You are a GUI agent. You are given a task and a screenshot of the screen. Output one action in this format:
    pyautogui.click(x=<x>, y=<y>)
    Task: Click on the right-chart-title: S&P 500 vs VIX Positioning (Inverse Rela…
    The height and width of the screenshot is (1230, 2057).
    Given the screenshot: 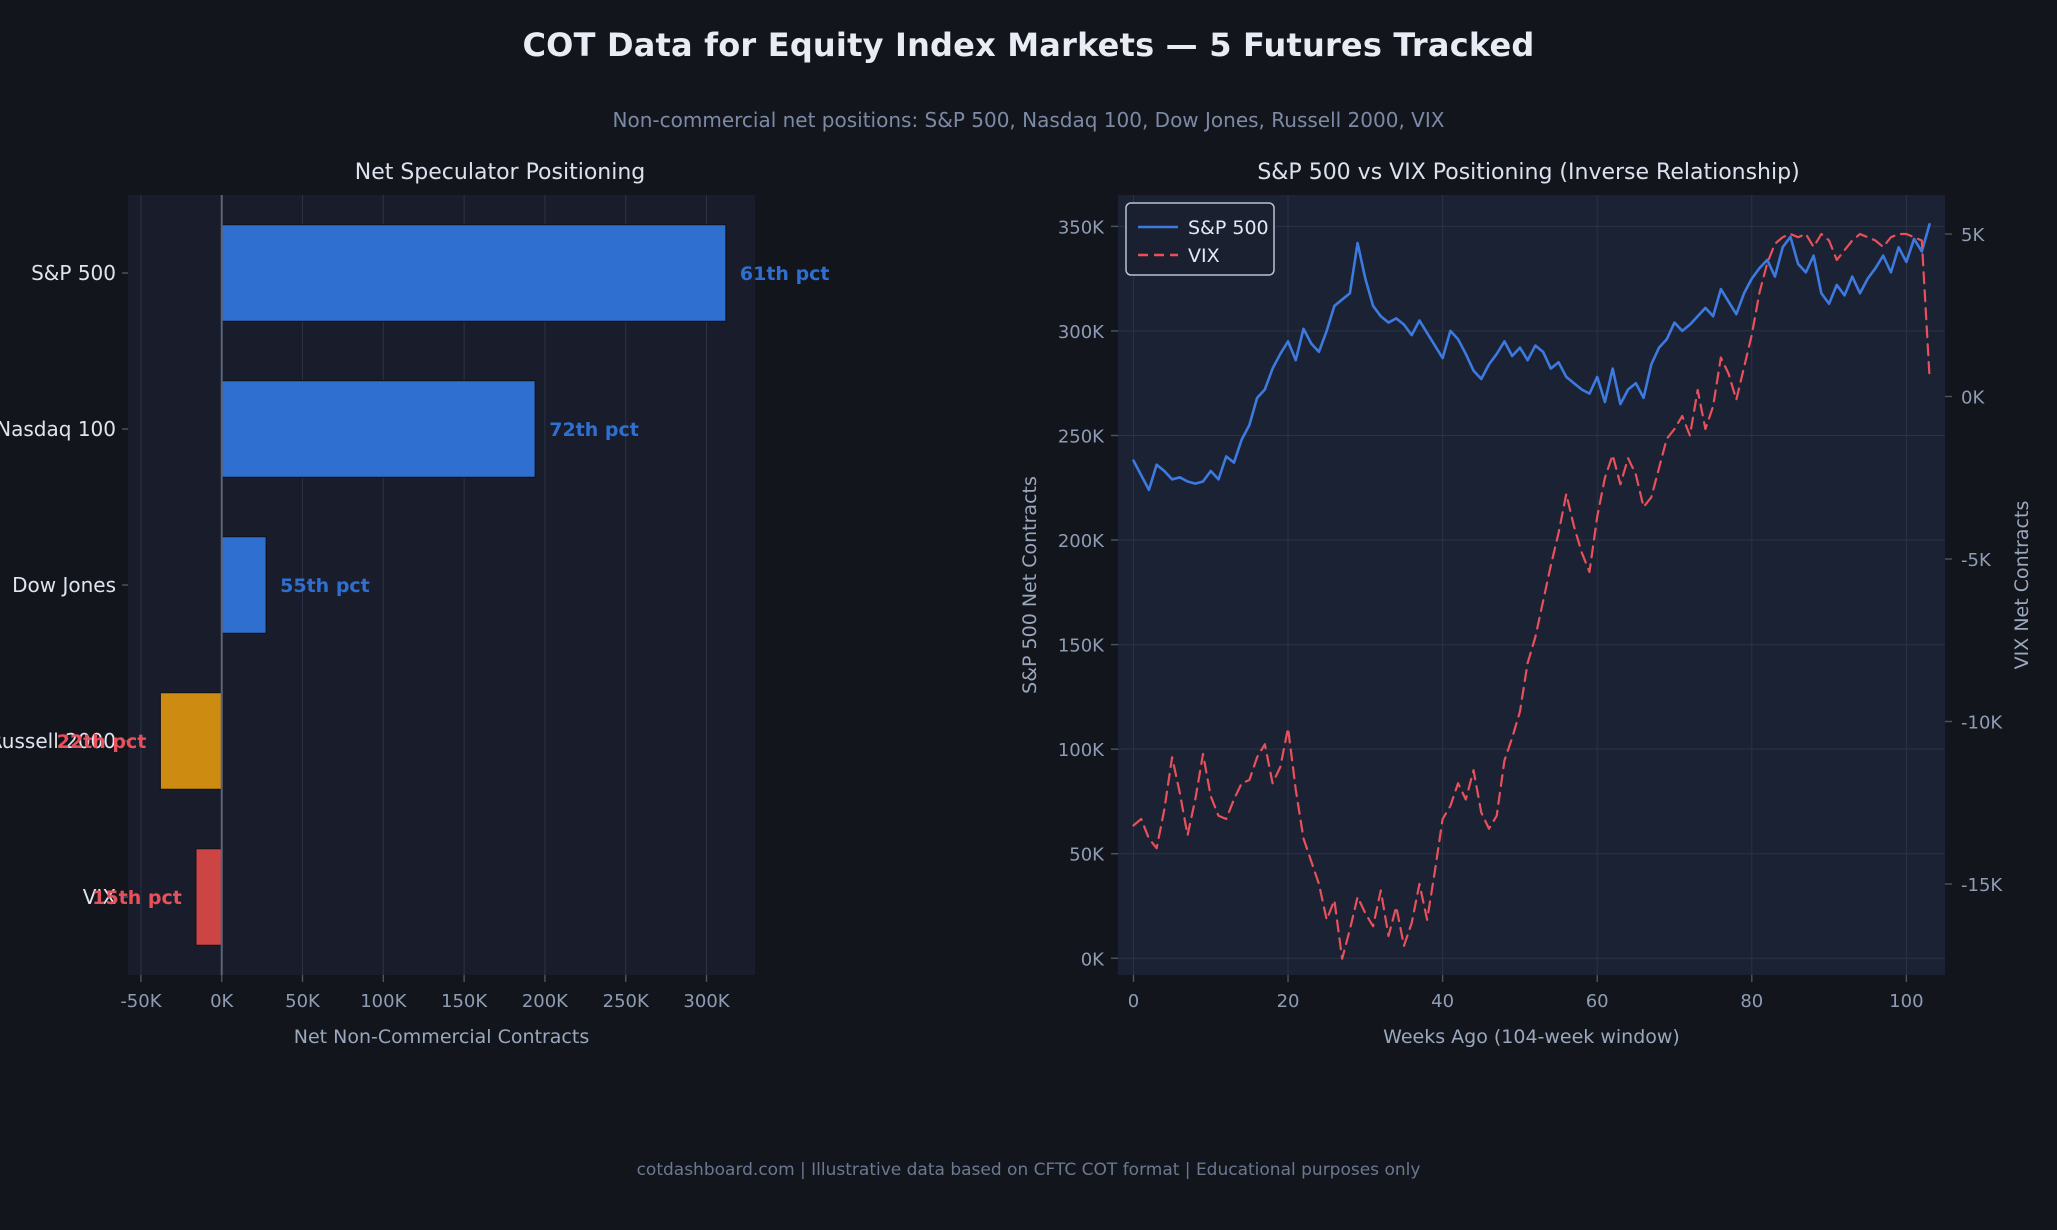 What is the action you would take?
    pyautogui.click(x=1528, y=172)
    